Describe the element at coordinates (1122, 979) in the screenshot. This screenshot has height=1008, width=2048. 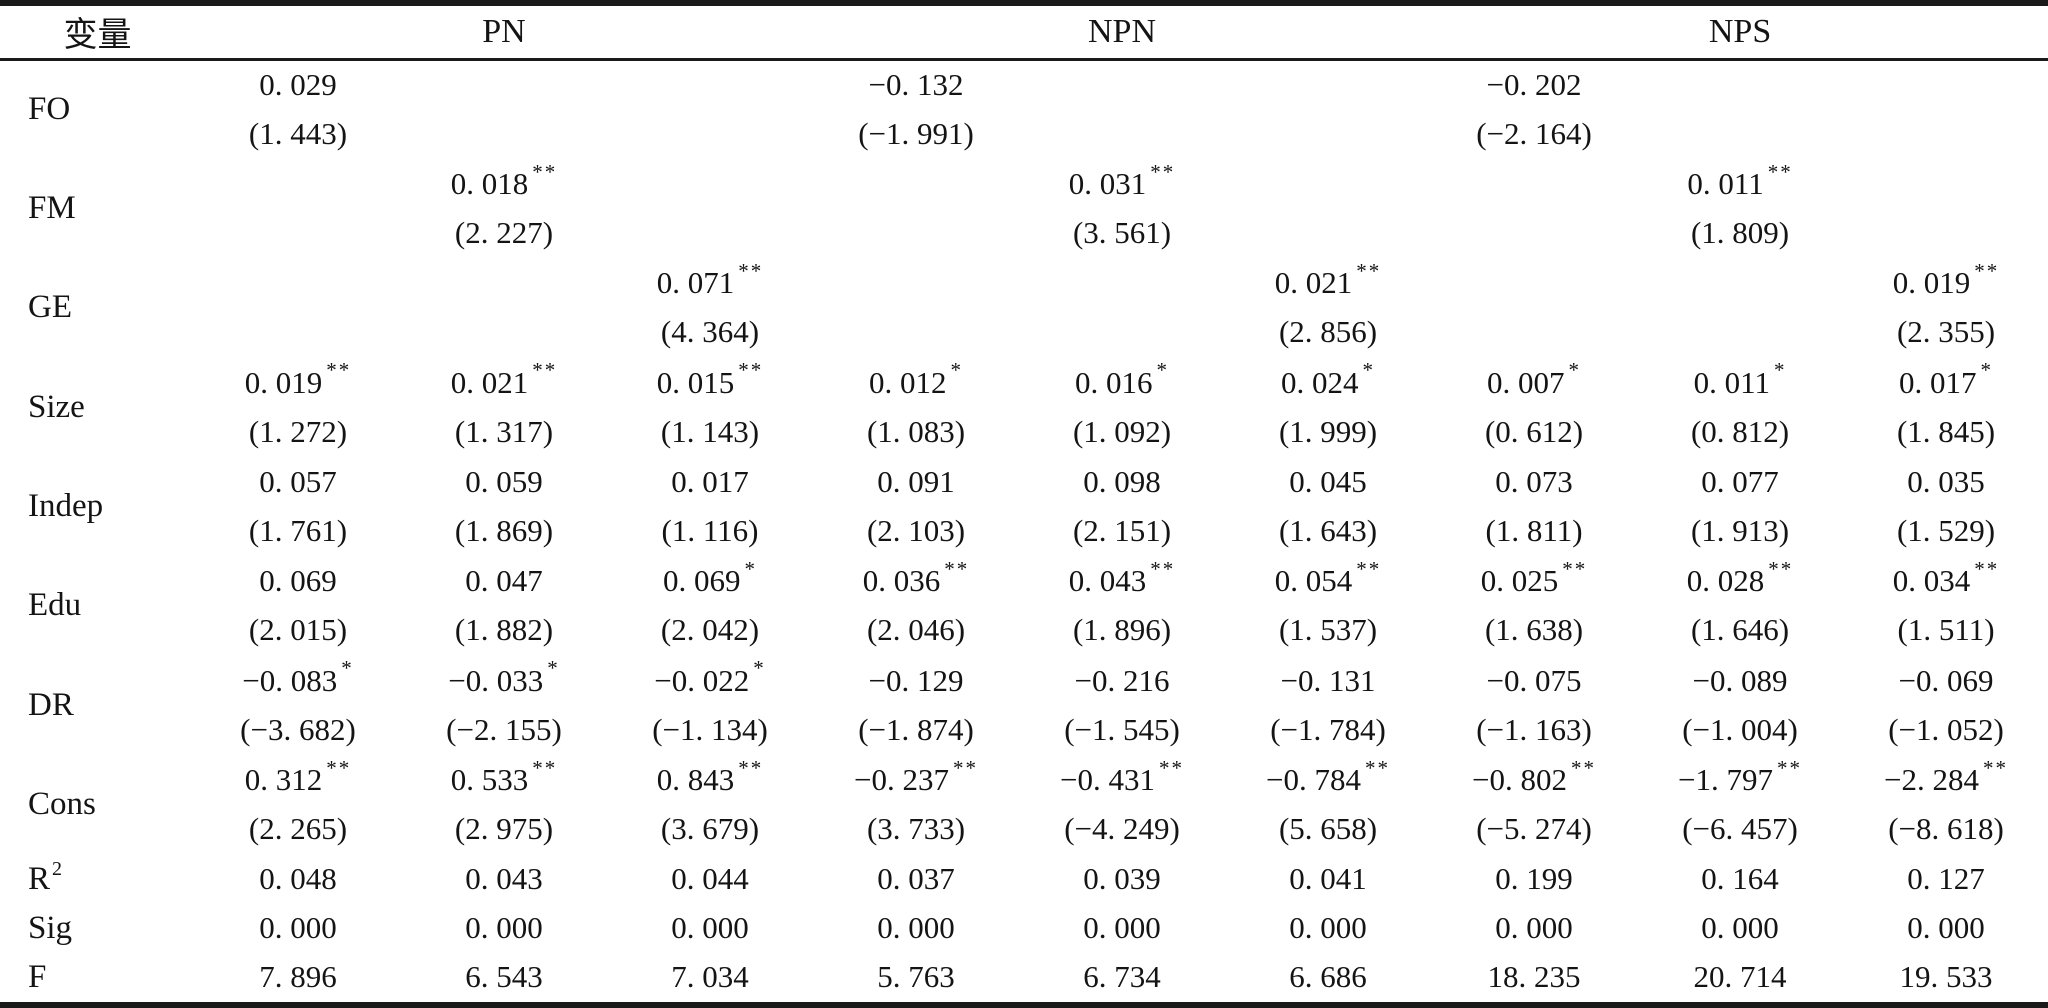
I see `cell-f-m5: 6. 734` at that location.